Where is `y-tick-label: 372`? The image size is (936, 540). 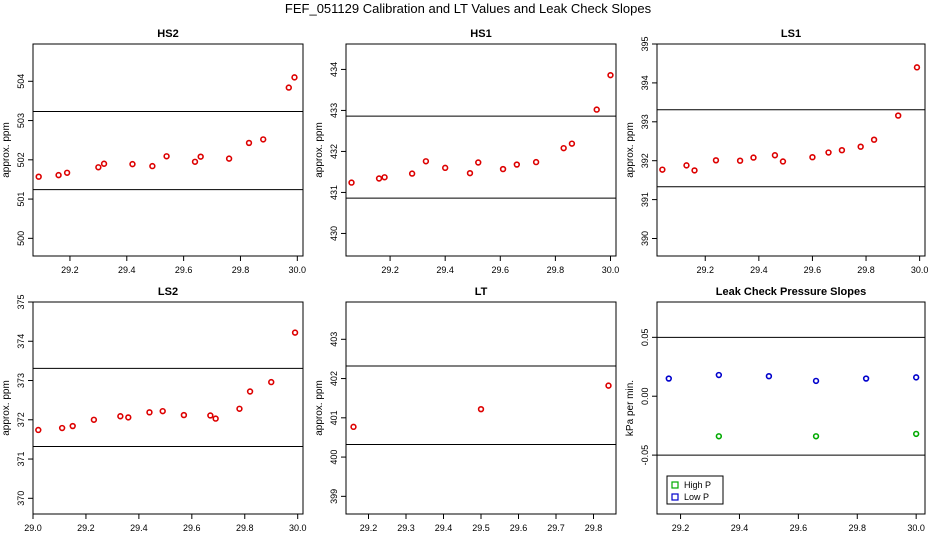
y-tick-label: 372 is located at coordinates (21, 419).